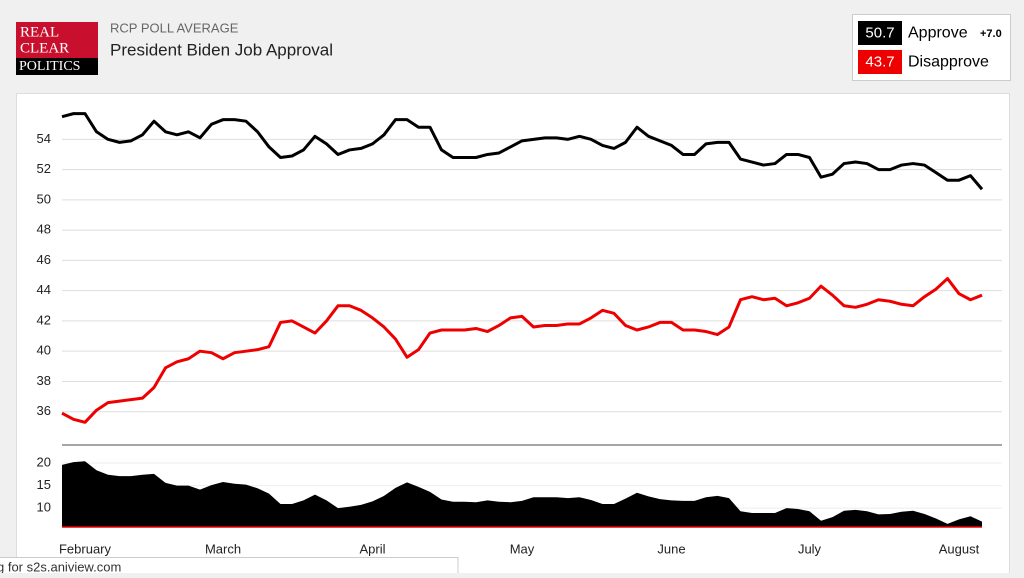 The height and width of the screenshot is (578, 1024). I want to click on y2-tick-label: 10, so click(44, 507).